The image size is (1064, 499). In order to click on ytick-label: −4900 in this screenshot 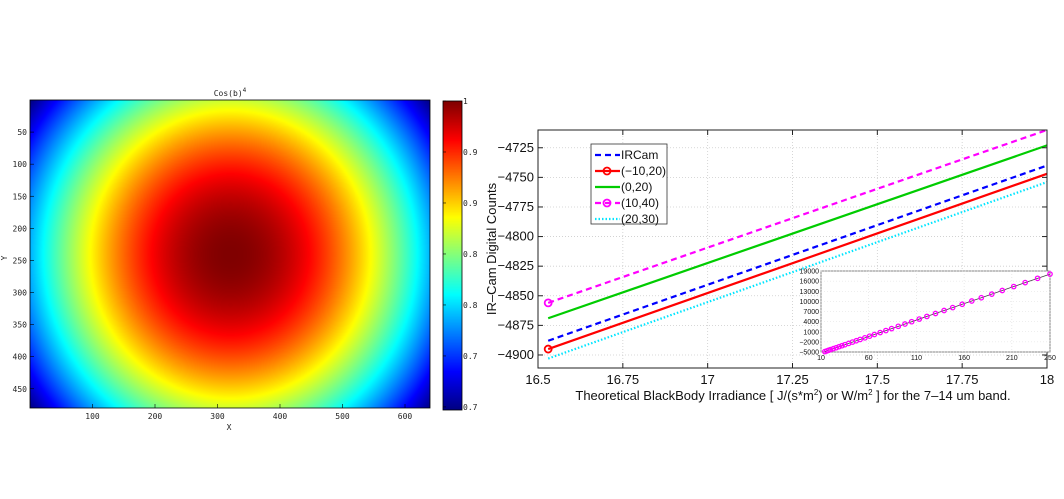, I will do `click(515, 354)`.